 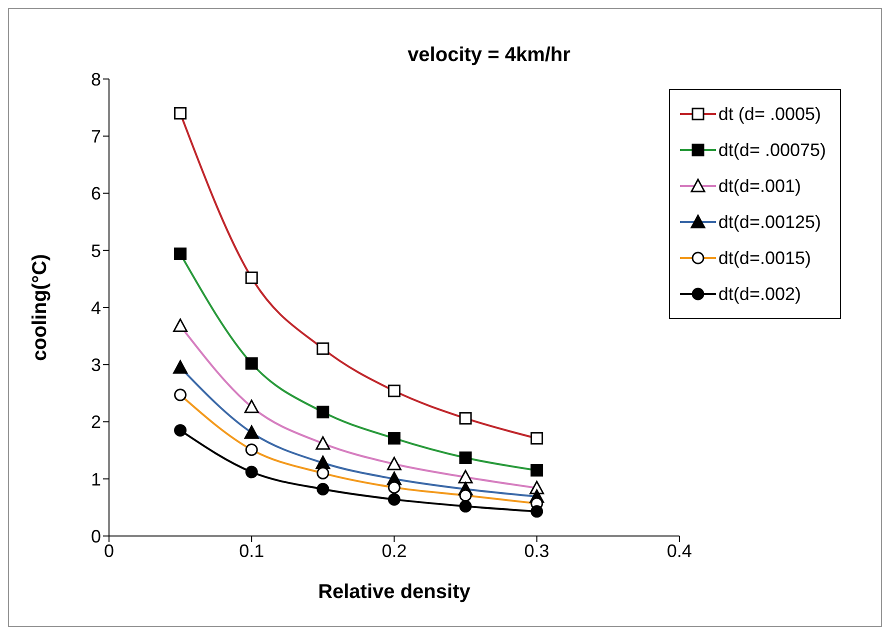 What do you see at coordinates (769, 114) in the screenshot?
I see `legend-label: dt (d= .0005)` at bounding box center [769, 114].